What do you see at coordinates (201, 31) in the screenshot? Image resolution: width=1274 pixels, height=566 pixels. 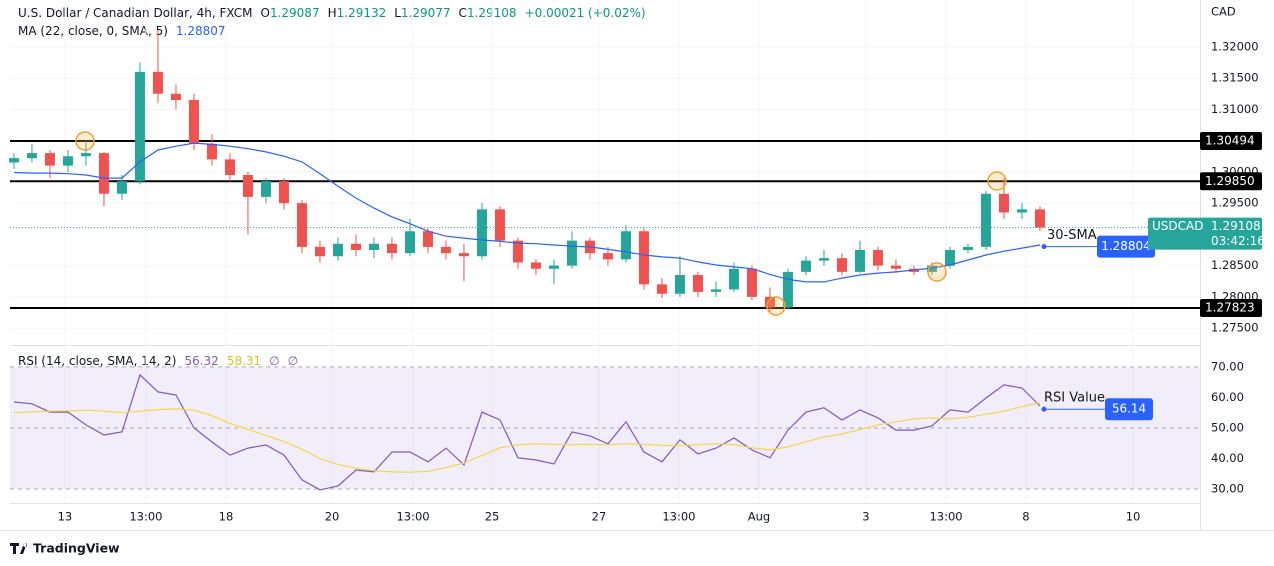 I see `ma-value: 1.28807` at bounding box center [201, 31].